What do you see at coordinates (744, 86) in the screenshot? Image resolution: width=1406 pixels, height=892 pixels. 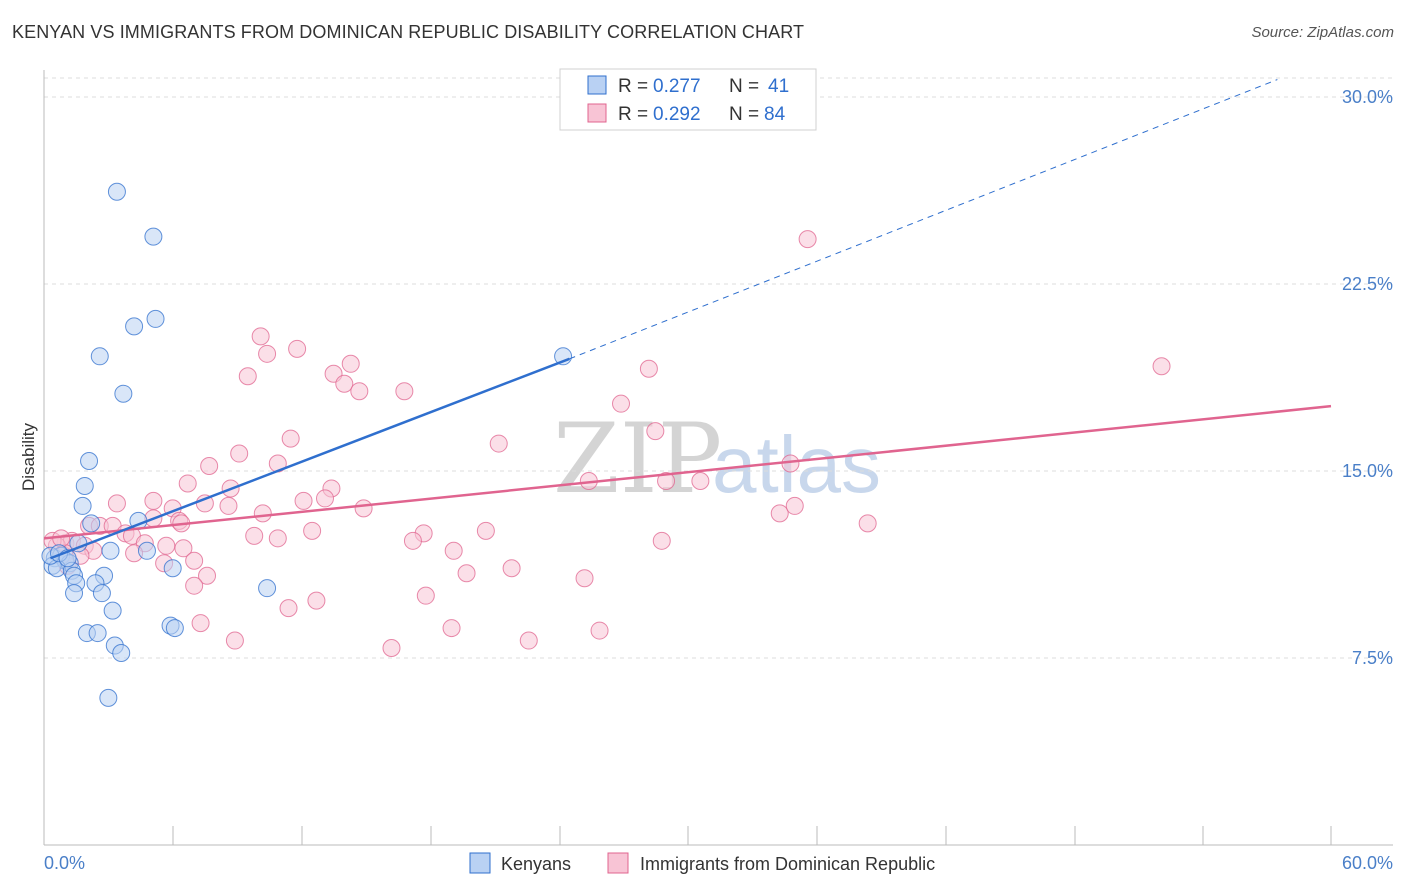 I see `legend-n-label-kenyans: N =` at bounding box center [744, 86].